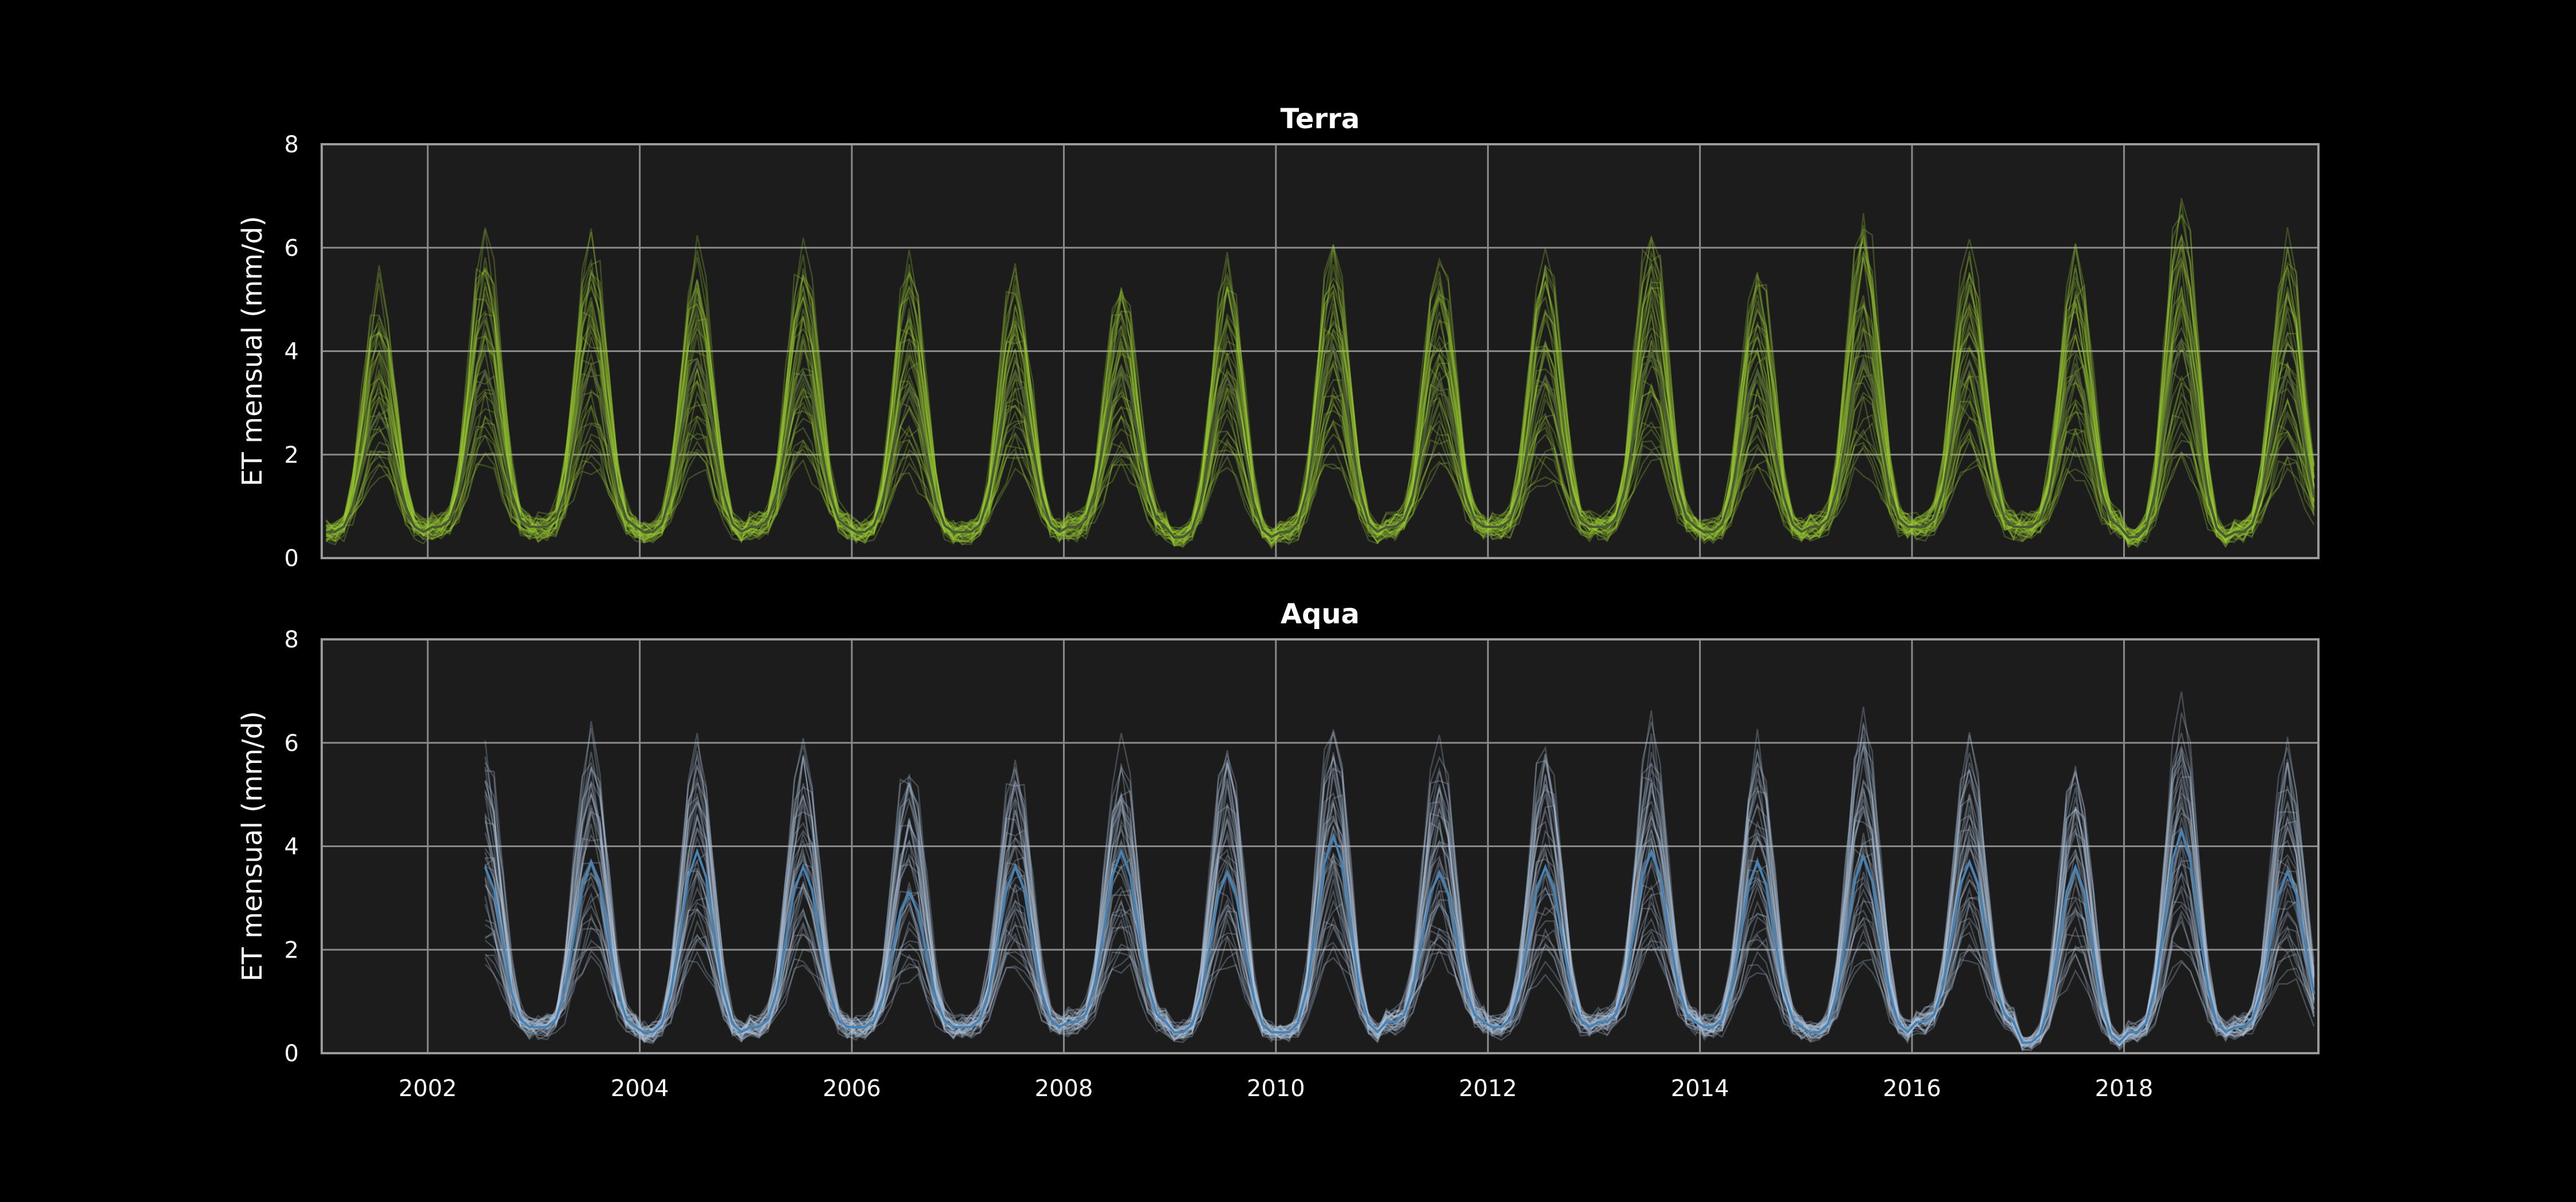  Describe the element at coordinates (427, 1089) in the screenshot. I see `x-tick-label: 2002` at that location.